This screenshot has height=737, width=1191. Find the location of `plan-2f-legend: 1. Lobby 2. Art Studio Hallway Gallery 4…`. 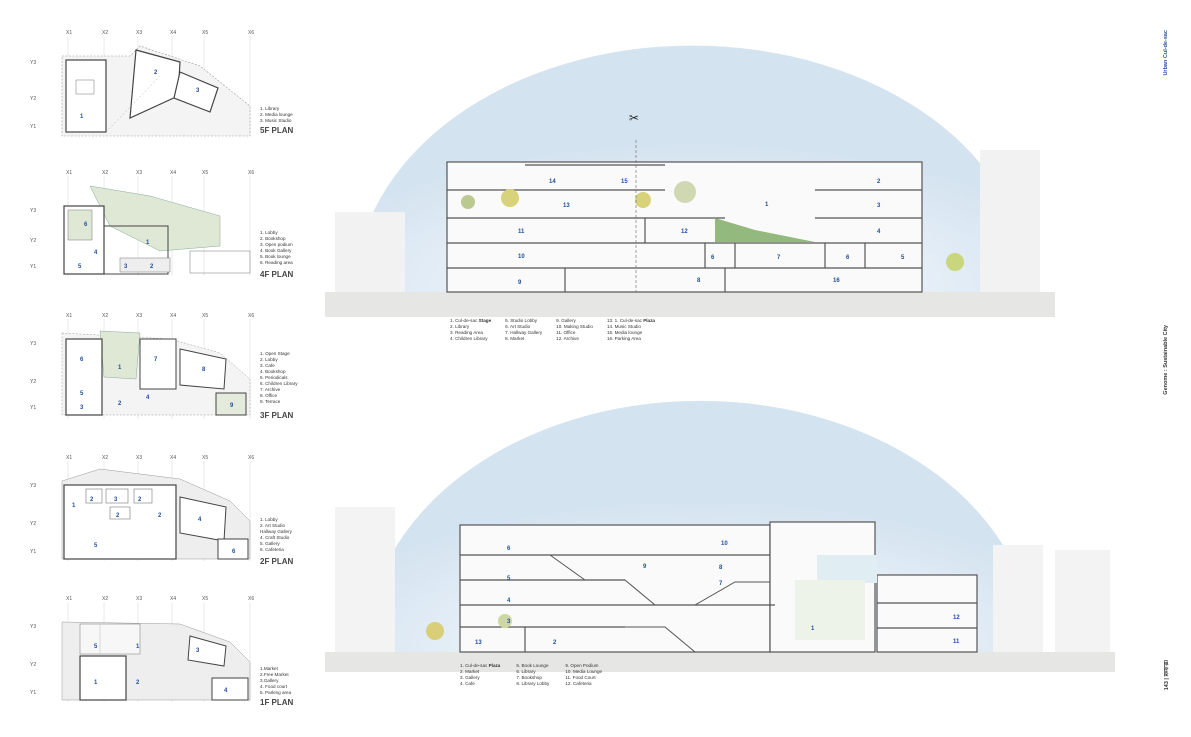

plan-2f-legend: 1. Lobby 2. Art Studio Hallway Gallery 4… is located at coordinates (276, 535).